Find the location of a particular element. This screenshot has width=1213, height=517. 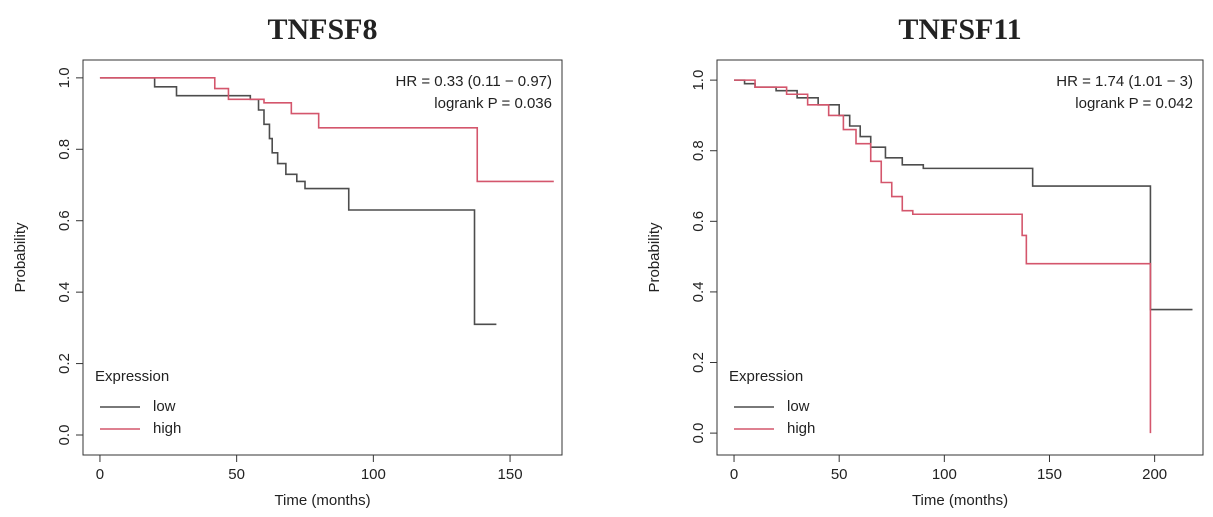

annotation: HR = 1.74 (1.01 − 3) is located at coordinates (1124, 81).